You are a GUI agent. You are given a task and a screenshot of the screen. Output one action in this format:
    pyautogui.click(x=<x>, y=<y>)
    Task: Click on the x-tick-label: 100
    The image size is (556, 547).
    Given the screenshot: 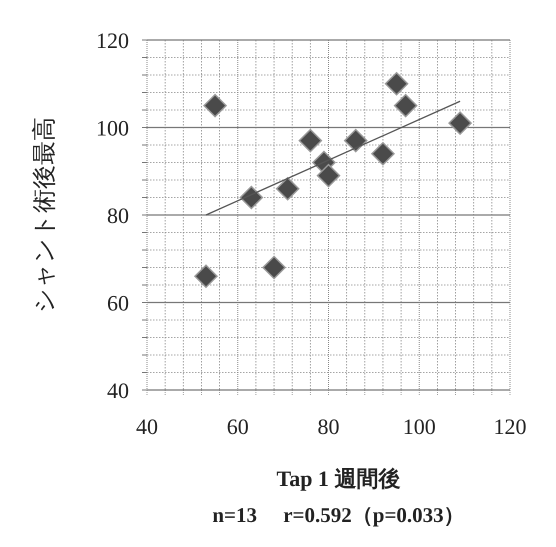 What is the action you would take?
    pyautogui.click(x=419, y=426)
    